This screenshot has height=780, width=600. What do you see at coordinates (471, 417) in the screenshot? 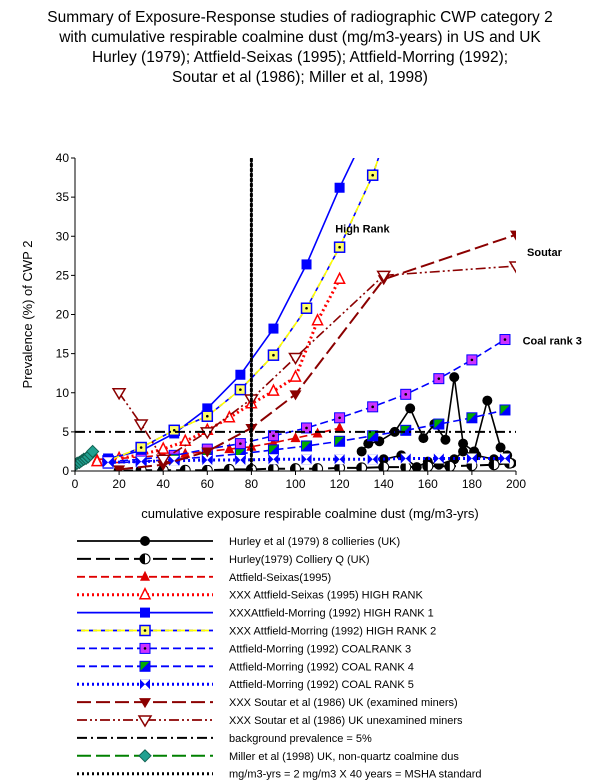
I see `point-7-11-half` at bounding box center [471, 417].